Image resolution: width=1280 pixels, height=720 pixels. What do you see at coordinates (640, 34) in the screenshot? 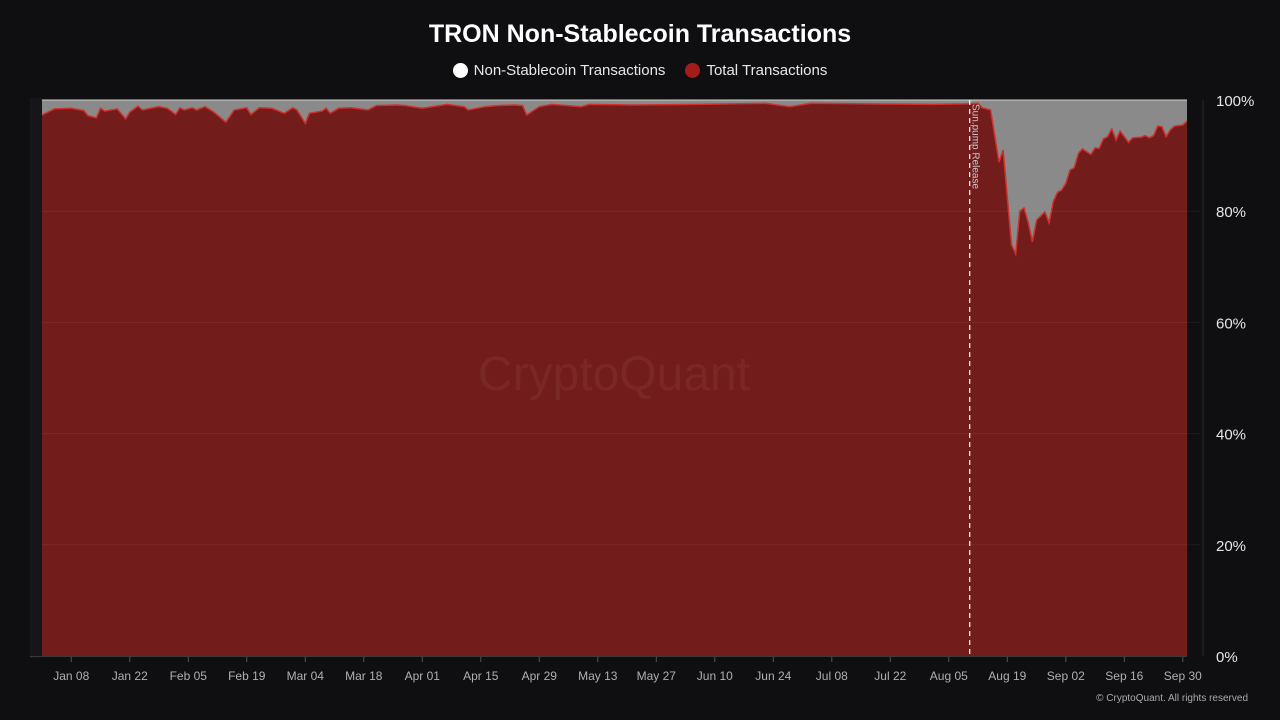
I see `chart-title: TRON Non-Stablecoin Transactions` at bounding box center [640, 34].